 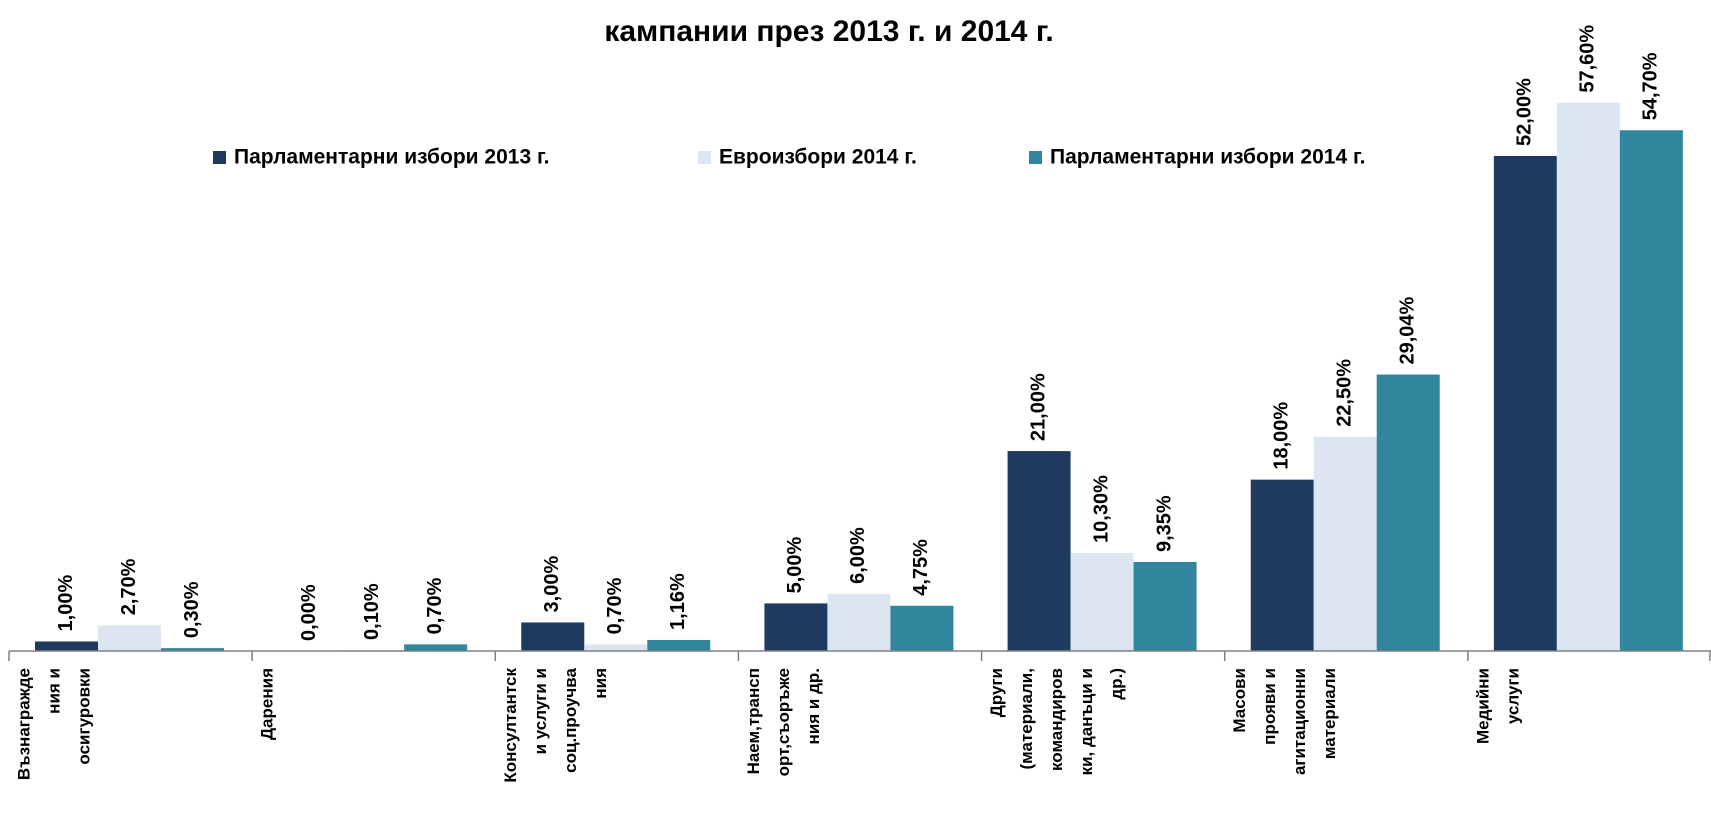 I want to click on x-tick-label: др.), so click(x=1116, y=684).